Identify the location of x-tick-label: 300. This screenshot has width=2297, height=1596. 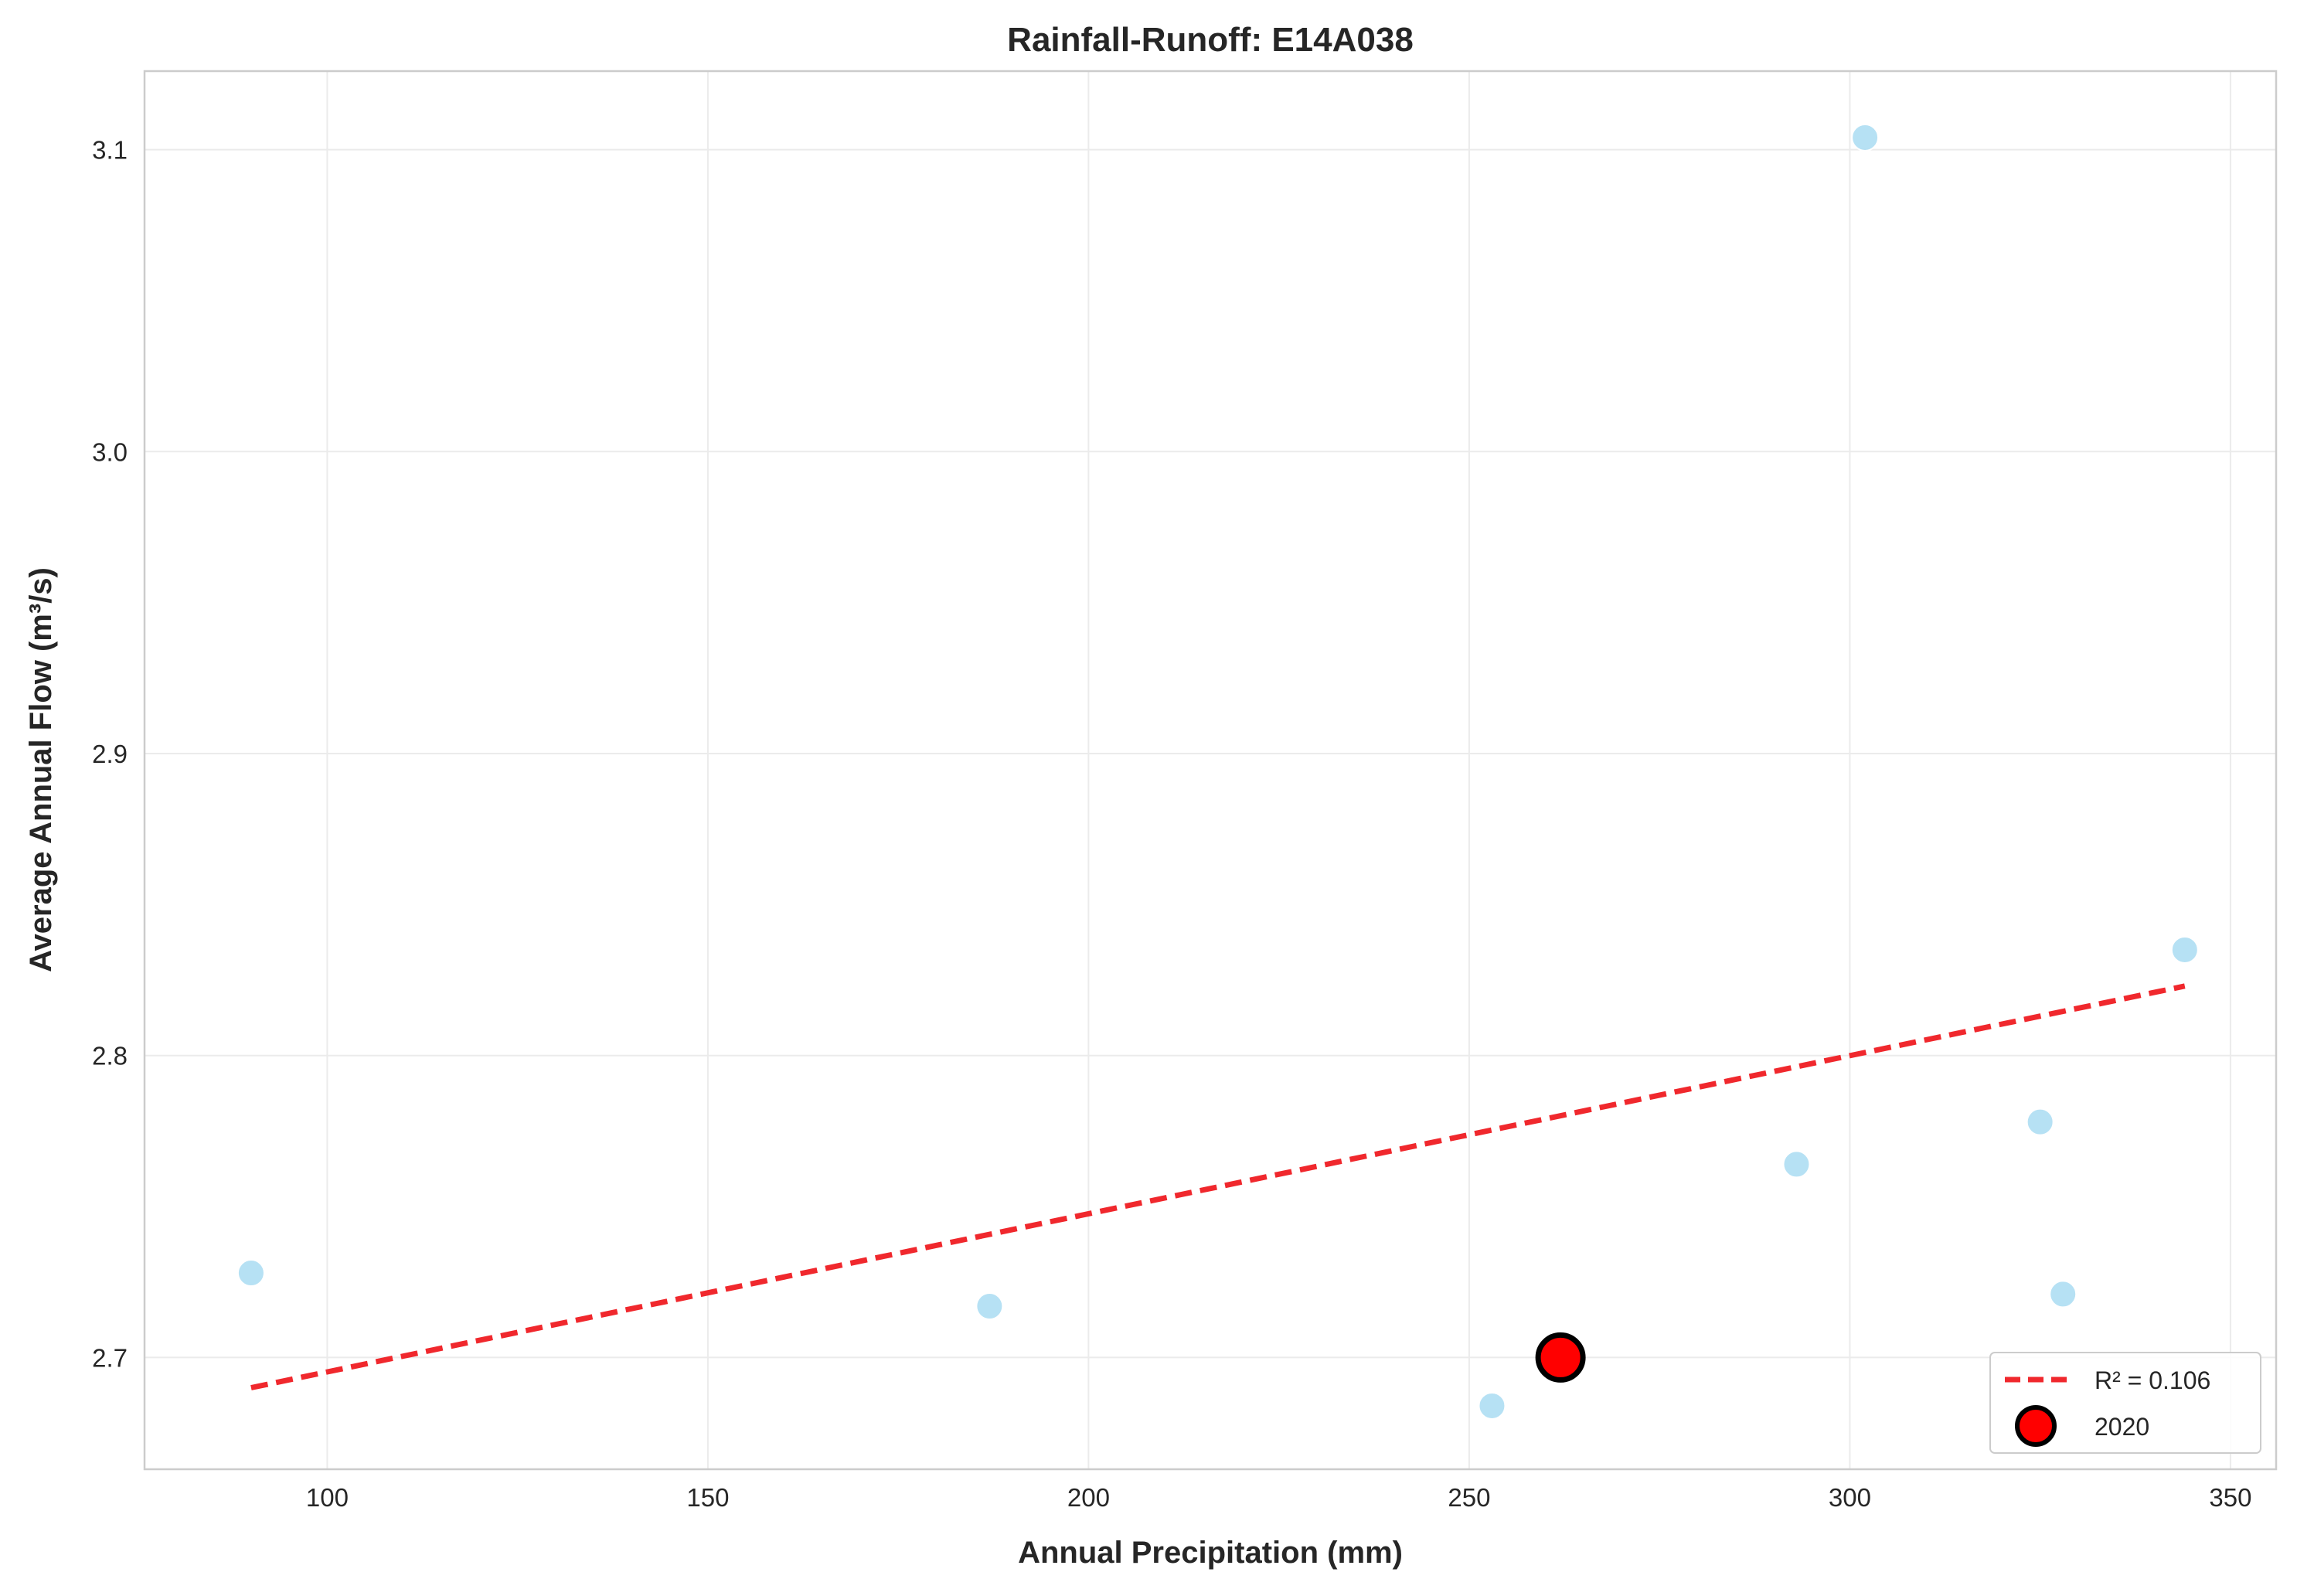
(1850, 1497).